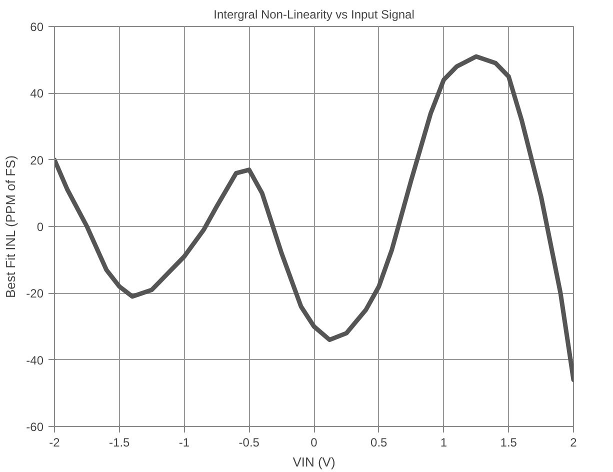 The height and width of the screenshot is (472, 613). I want to click on y-tick-label: -40, so click(35, 360).